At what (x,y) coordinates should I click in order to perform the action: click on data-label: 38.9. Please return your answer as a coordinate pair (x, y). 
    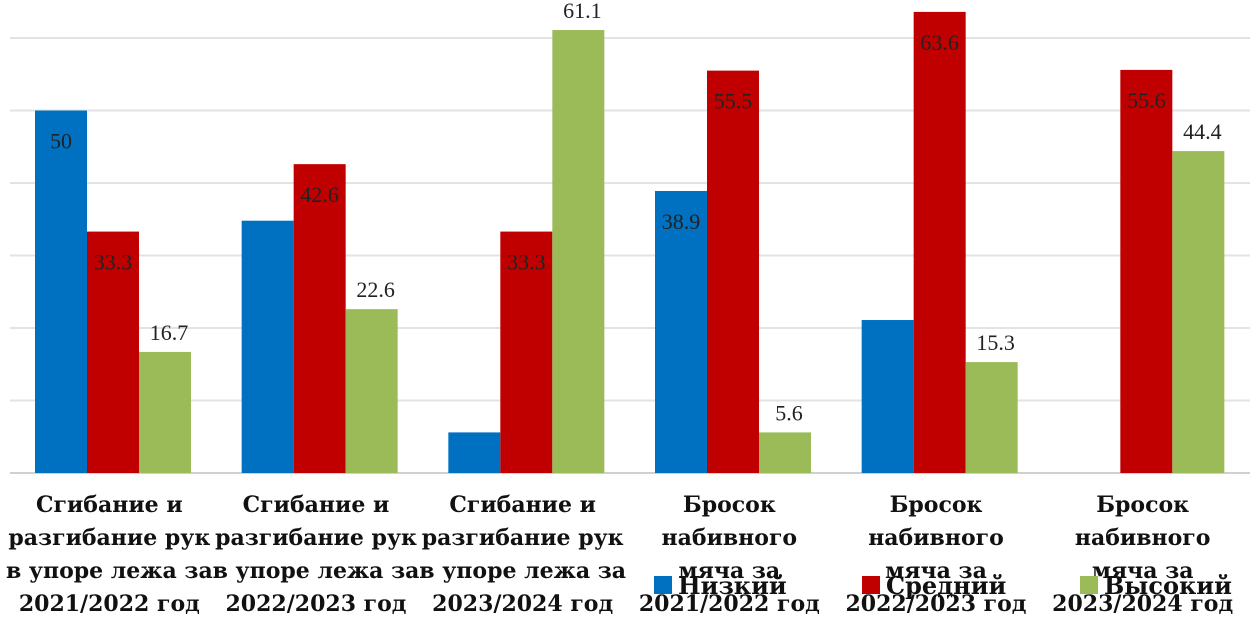
    Looking at the image, I should click on (681, 221).